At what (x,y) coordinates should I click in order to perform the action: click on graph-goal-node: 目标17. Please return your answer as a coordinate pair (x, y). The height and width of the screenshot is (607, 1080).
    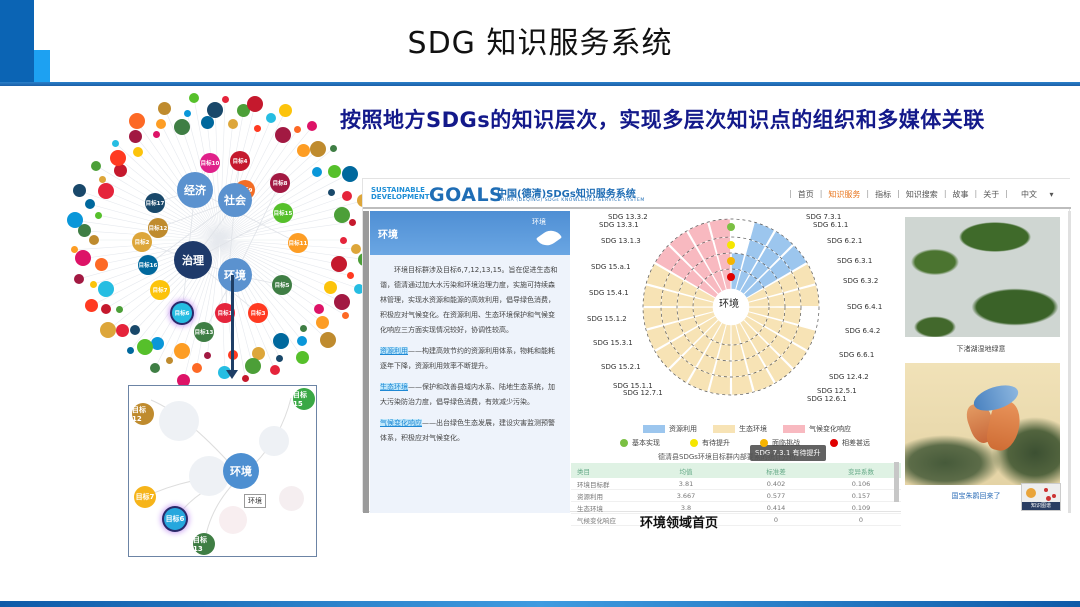
    Looking at the image, I should click on (155, 203).